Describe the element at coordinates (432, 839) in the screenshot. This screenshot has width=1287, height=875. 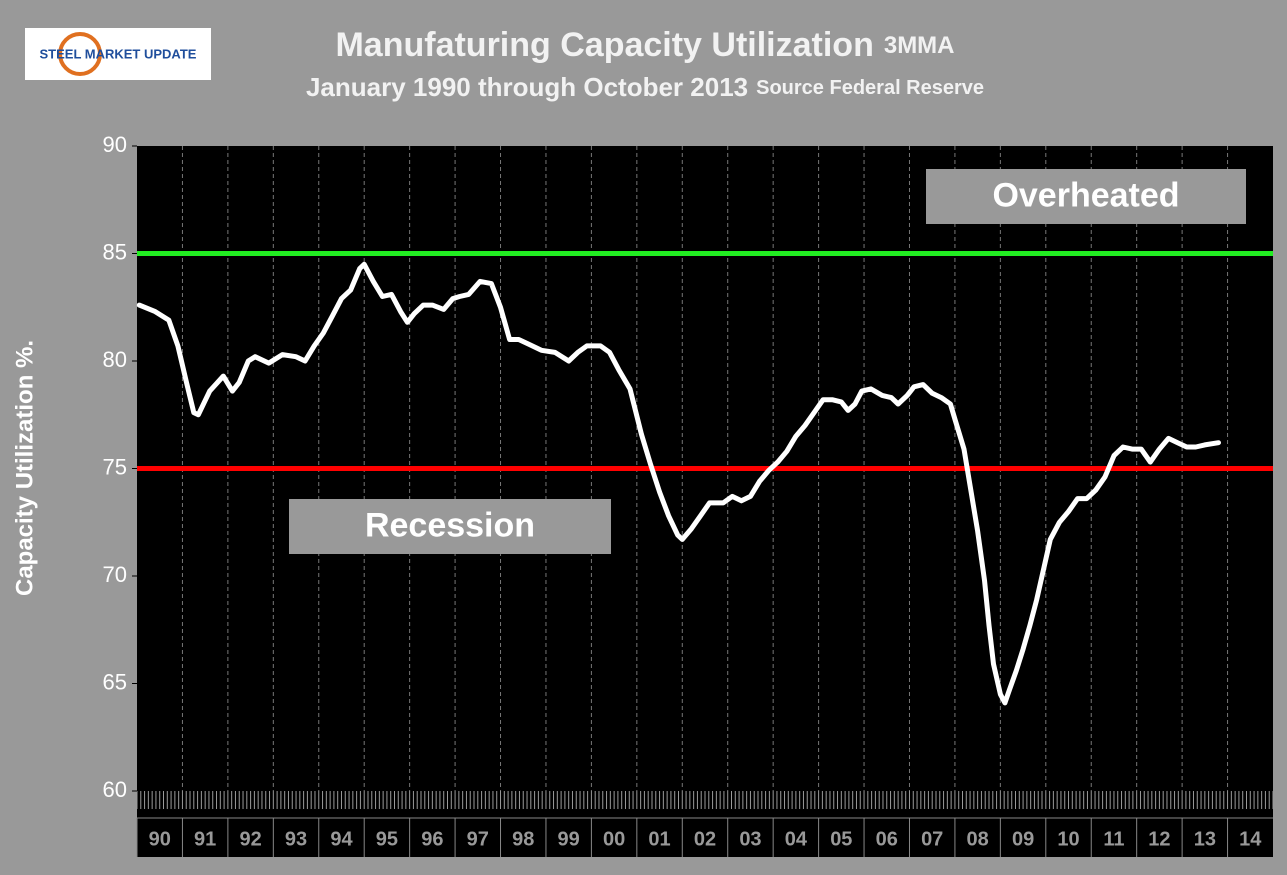
I see `x-tick-label: 96` at that location.